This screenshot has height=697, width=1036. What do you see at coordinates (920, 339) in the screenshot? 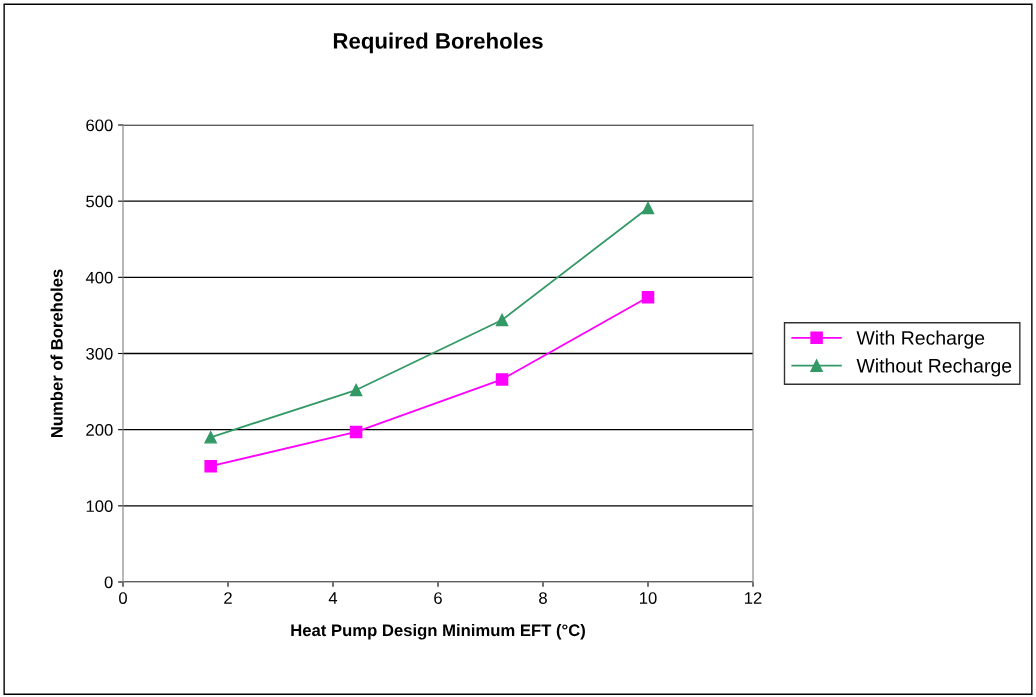
I see `legend-label: With Recharge` at bounding box center [920, 339].